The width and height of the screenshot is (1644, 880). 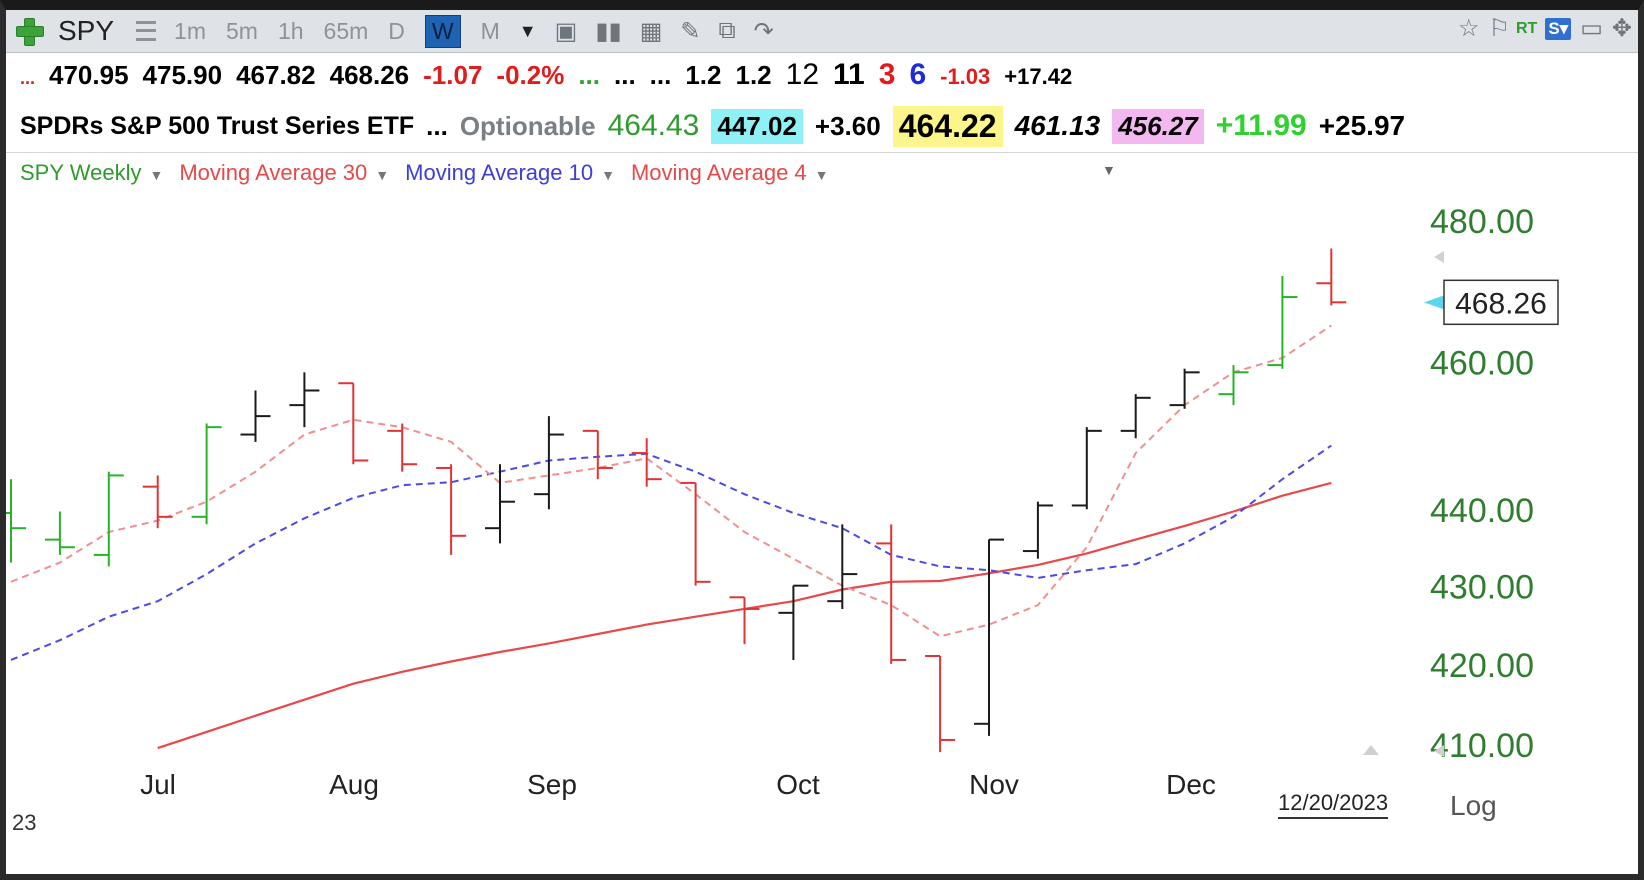 What do you see at coordinates (290, 30) in the screenshot?
I see `timeframe-1h: 1h` at bounding box center [290, 30].